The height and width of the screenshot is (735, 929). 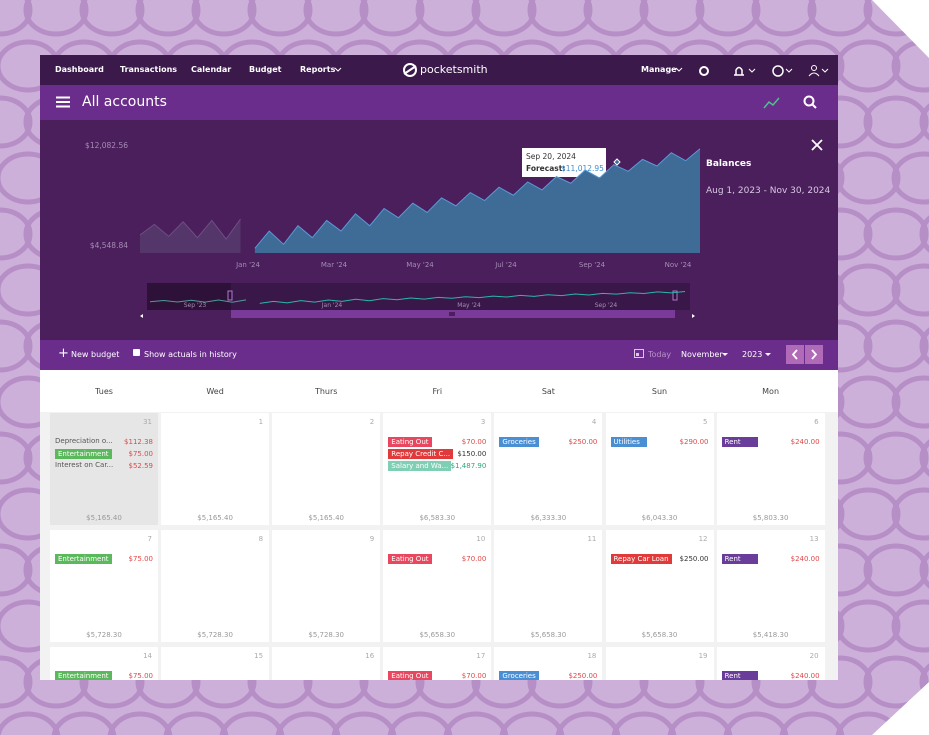 What do you see at coordinates (63, 102) in the screenshot?
I see `menu-icon` at bounding box center [63, 102].